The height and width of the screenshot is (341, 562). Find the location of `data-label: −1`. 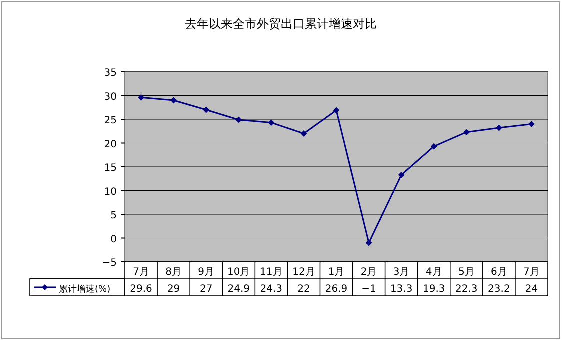

data-label: −1 is located at coordinates (369, 289).